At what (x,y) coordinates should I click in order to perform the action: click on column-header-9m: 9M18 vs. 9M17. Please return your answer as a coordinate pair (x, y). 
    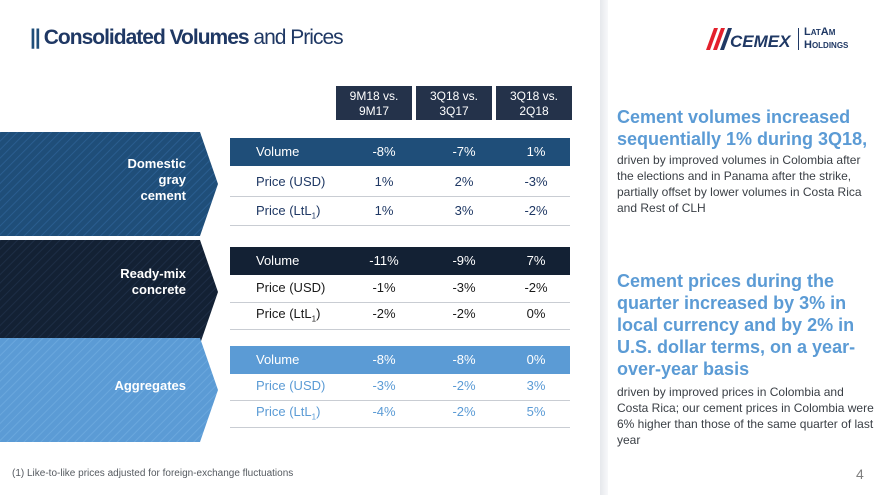
    Looking at the image, I should click on (374, 103).